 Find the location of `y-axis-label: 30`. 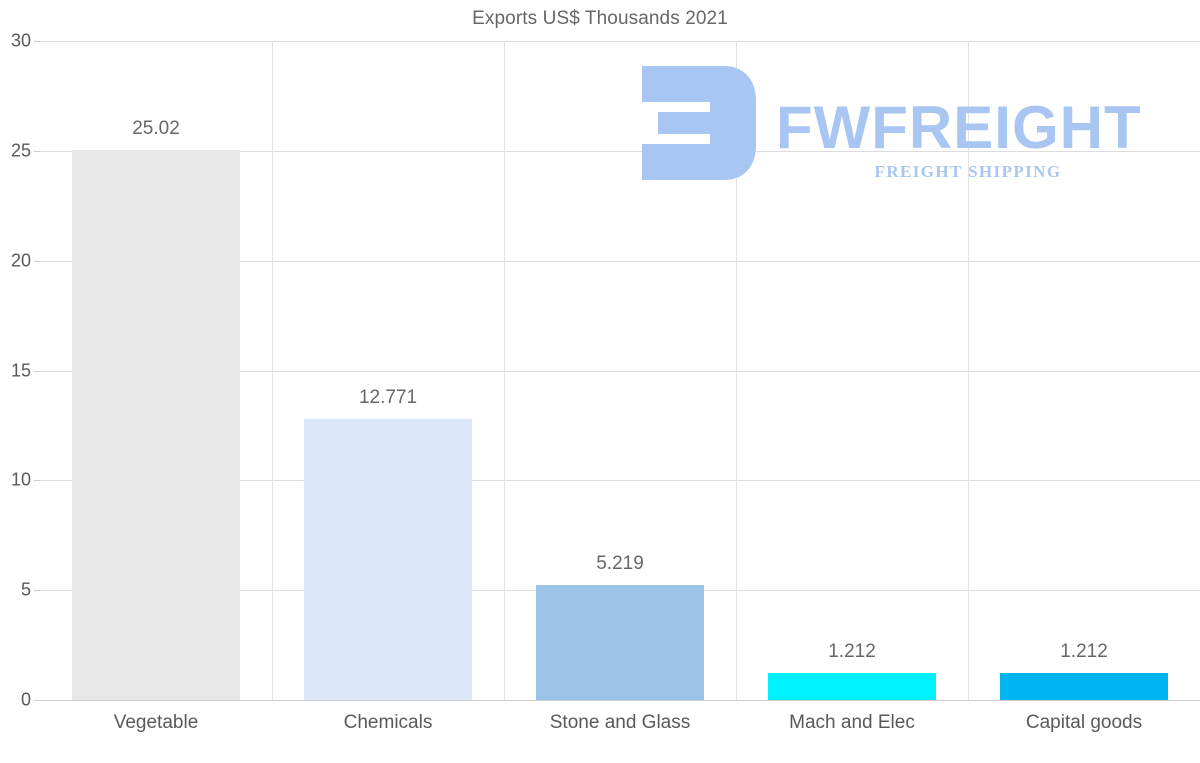

y-axis-label: 30 is located at coordinates (20, 40).